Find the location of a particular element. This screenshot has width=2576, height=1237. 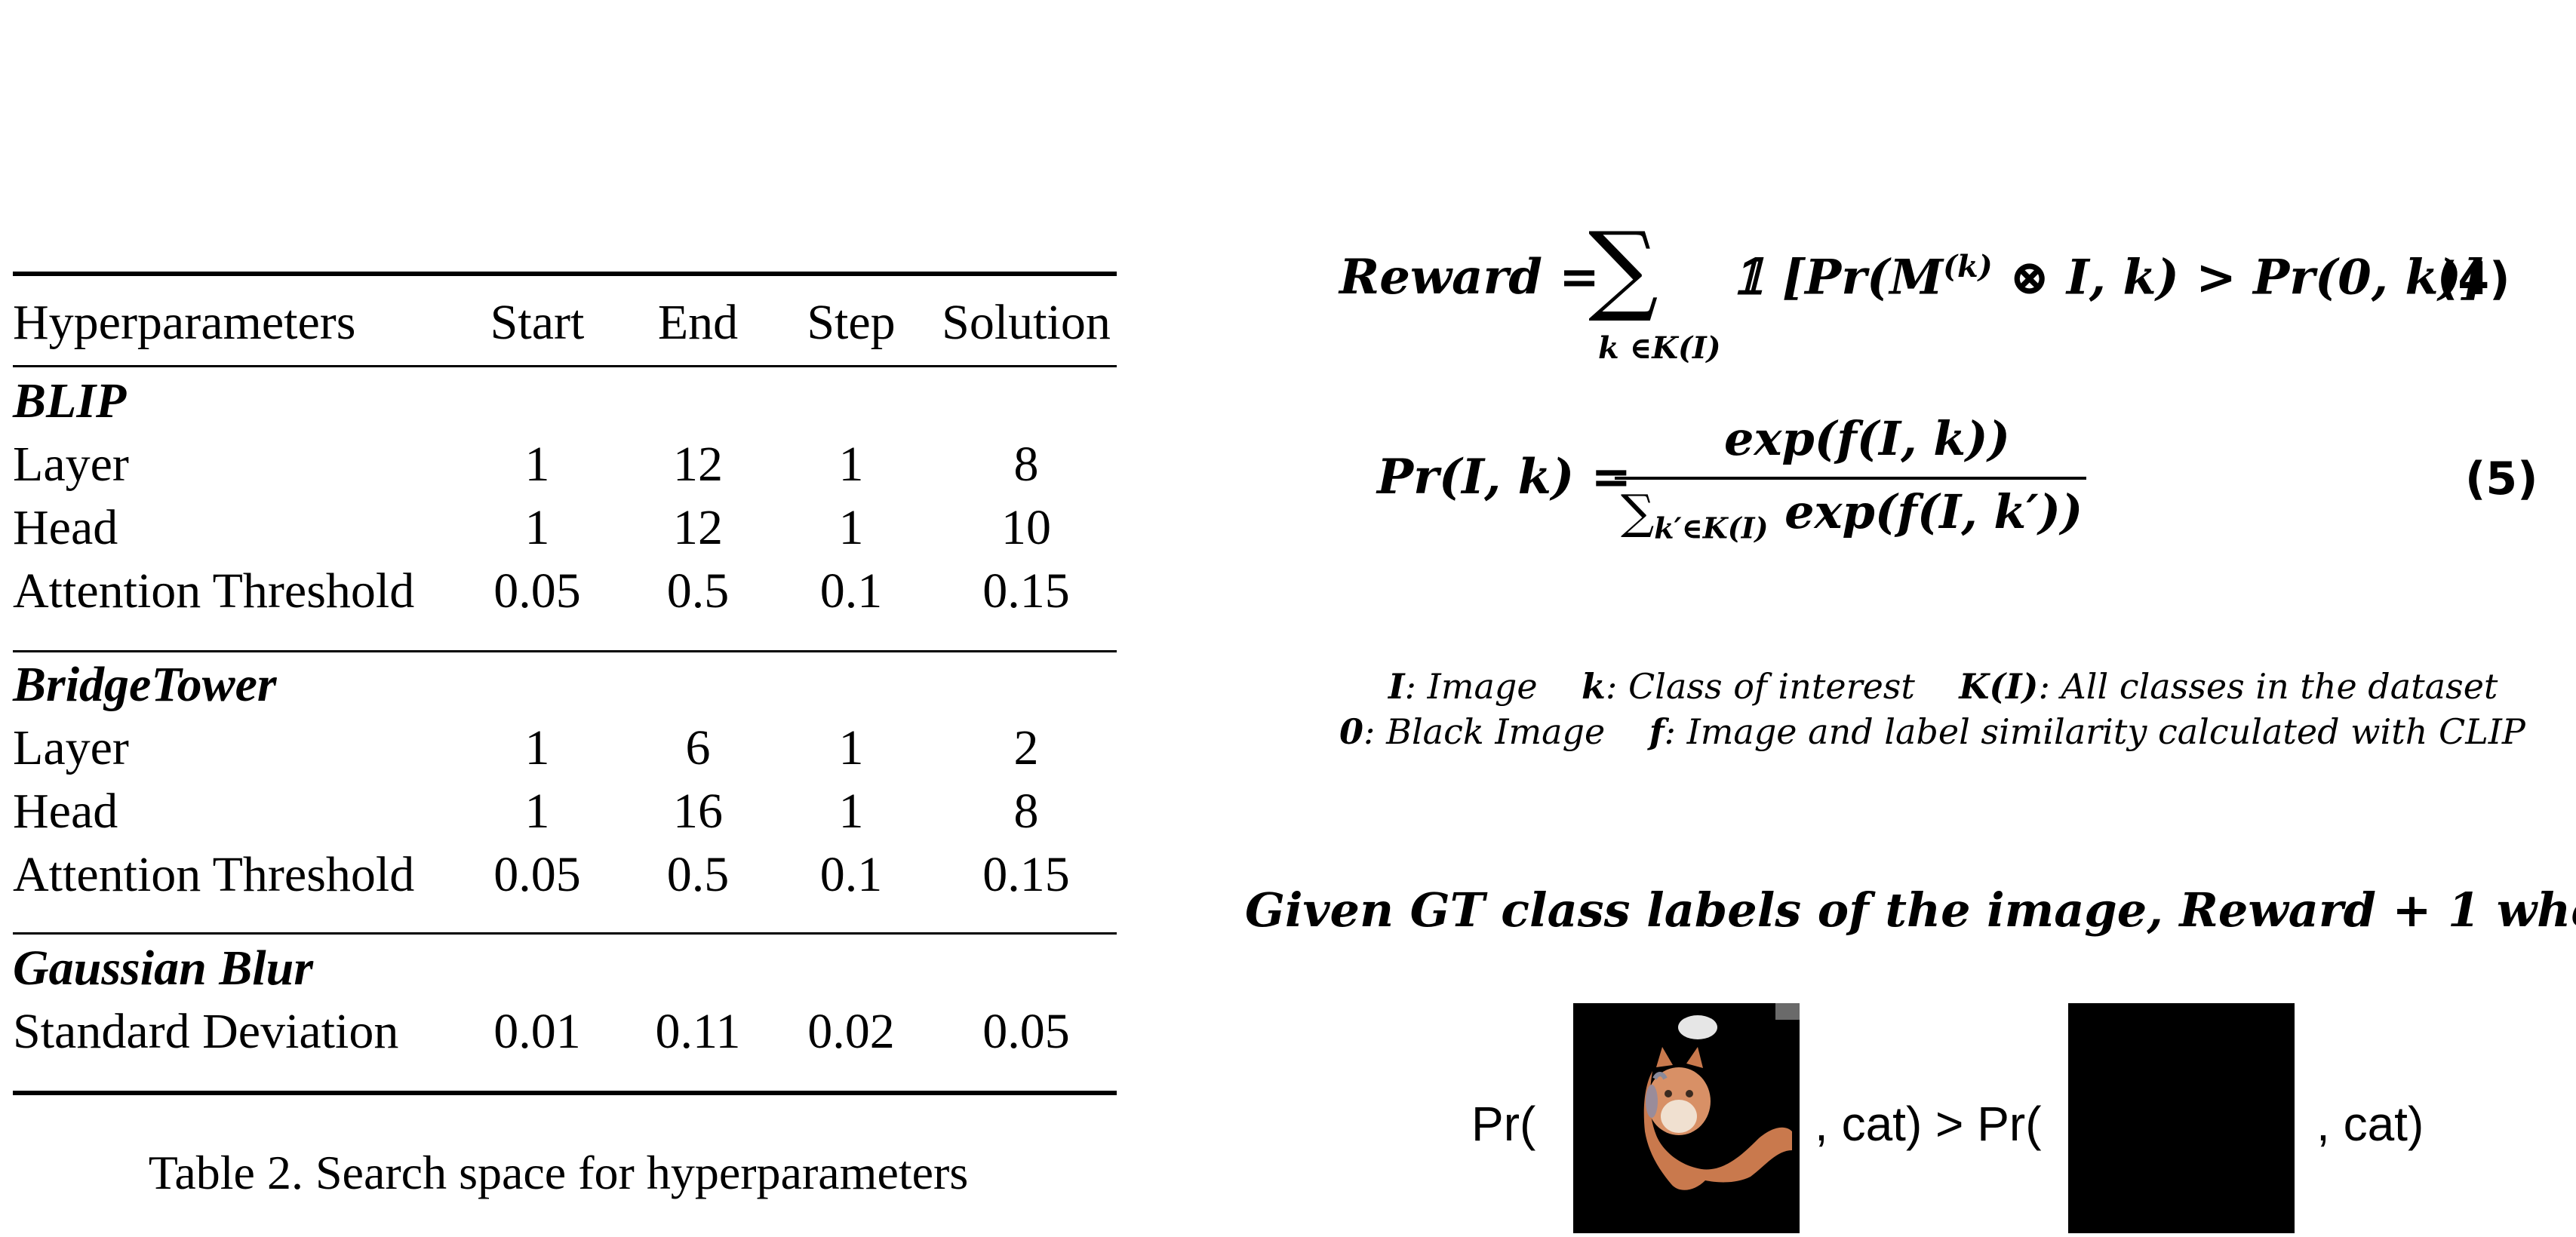

reward-body: 𝟙 [Pr(M(k) ⊗ I, k) > Pr(0, k)] is located at coordinates (2108, 277).